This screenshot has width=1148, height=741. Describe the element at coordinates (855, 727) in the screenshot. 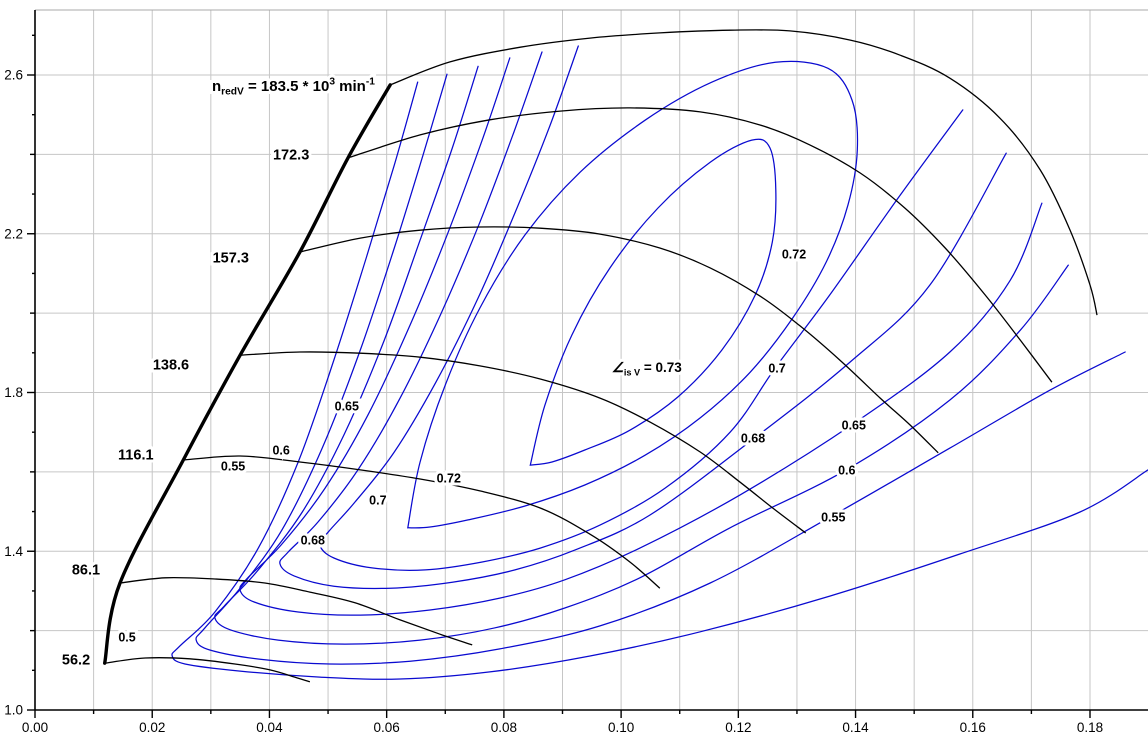

I see `x-tick-label: 0.14` at that location.